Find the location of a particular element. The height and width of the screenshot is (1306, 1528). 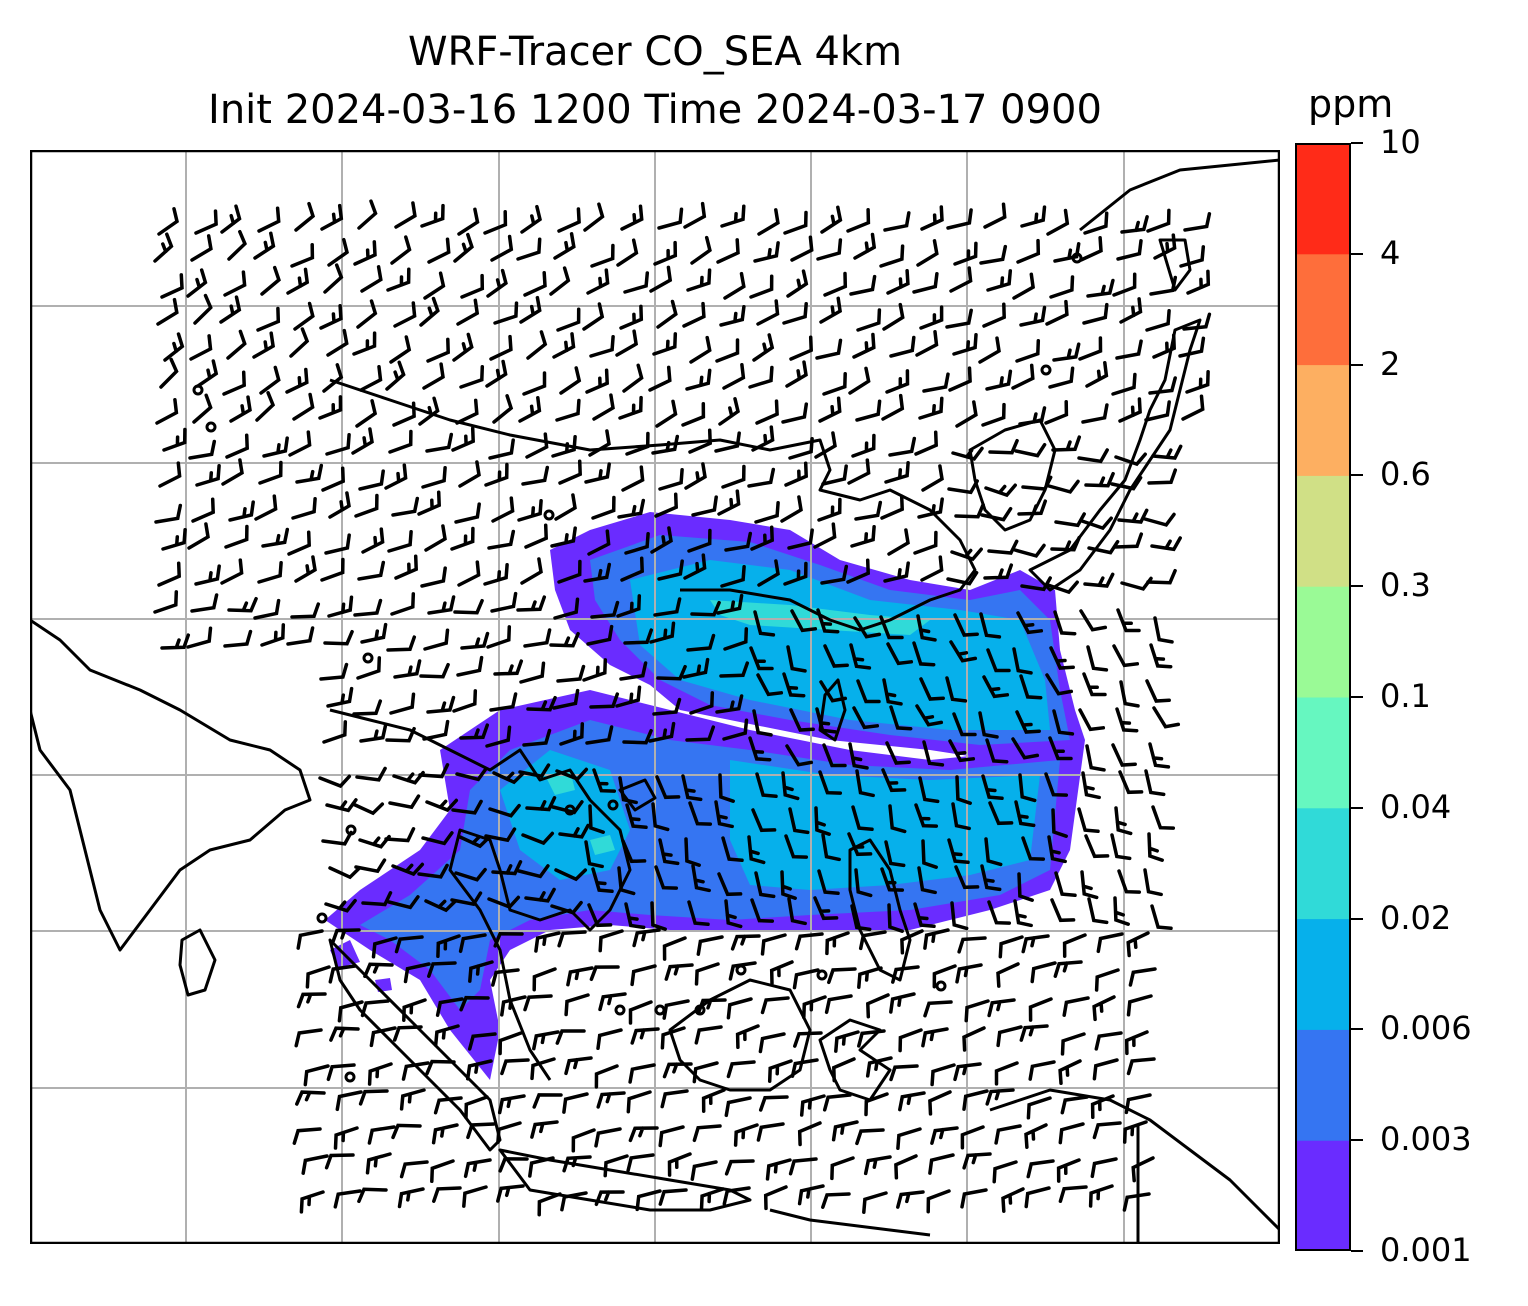

colorbar-tick-label: 0.02 is located at coordinates (1416, 917).